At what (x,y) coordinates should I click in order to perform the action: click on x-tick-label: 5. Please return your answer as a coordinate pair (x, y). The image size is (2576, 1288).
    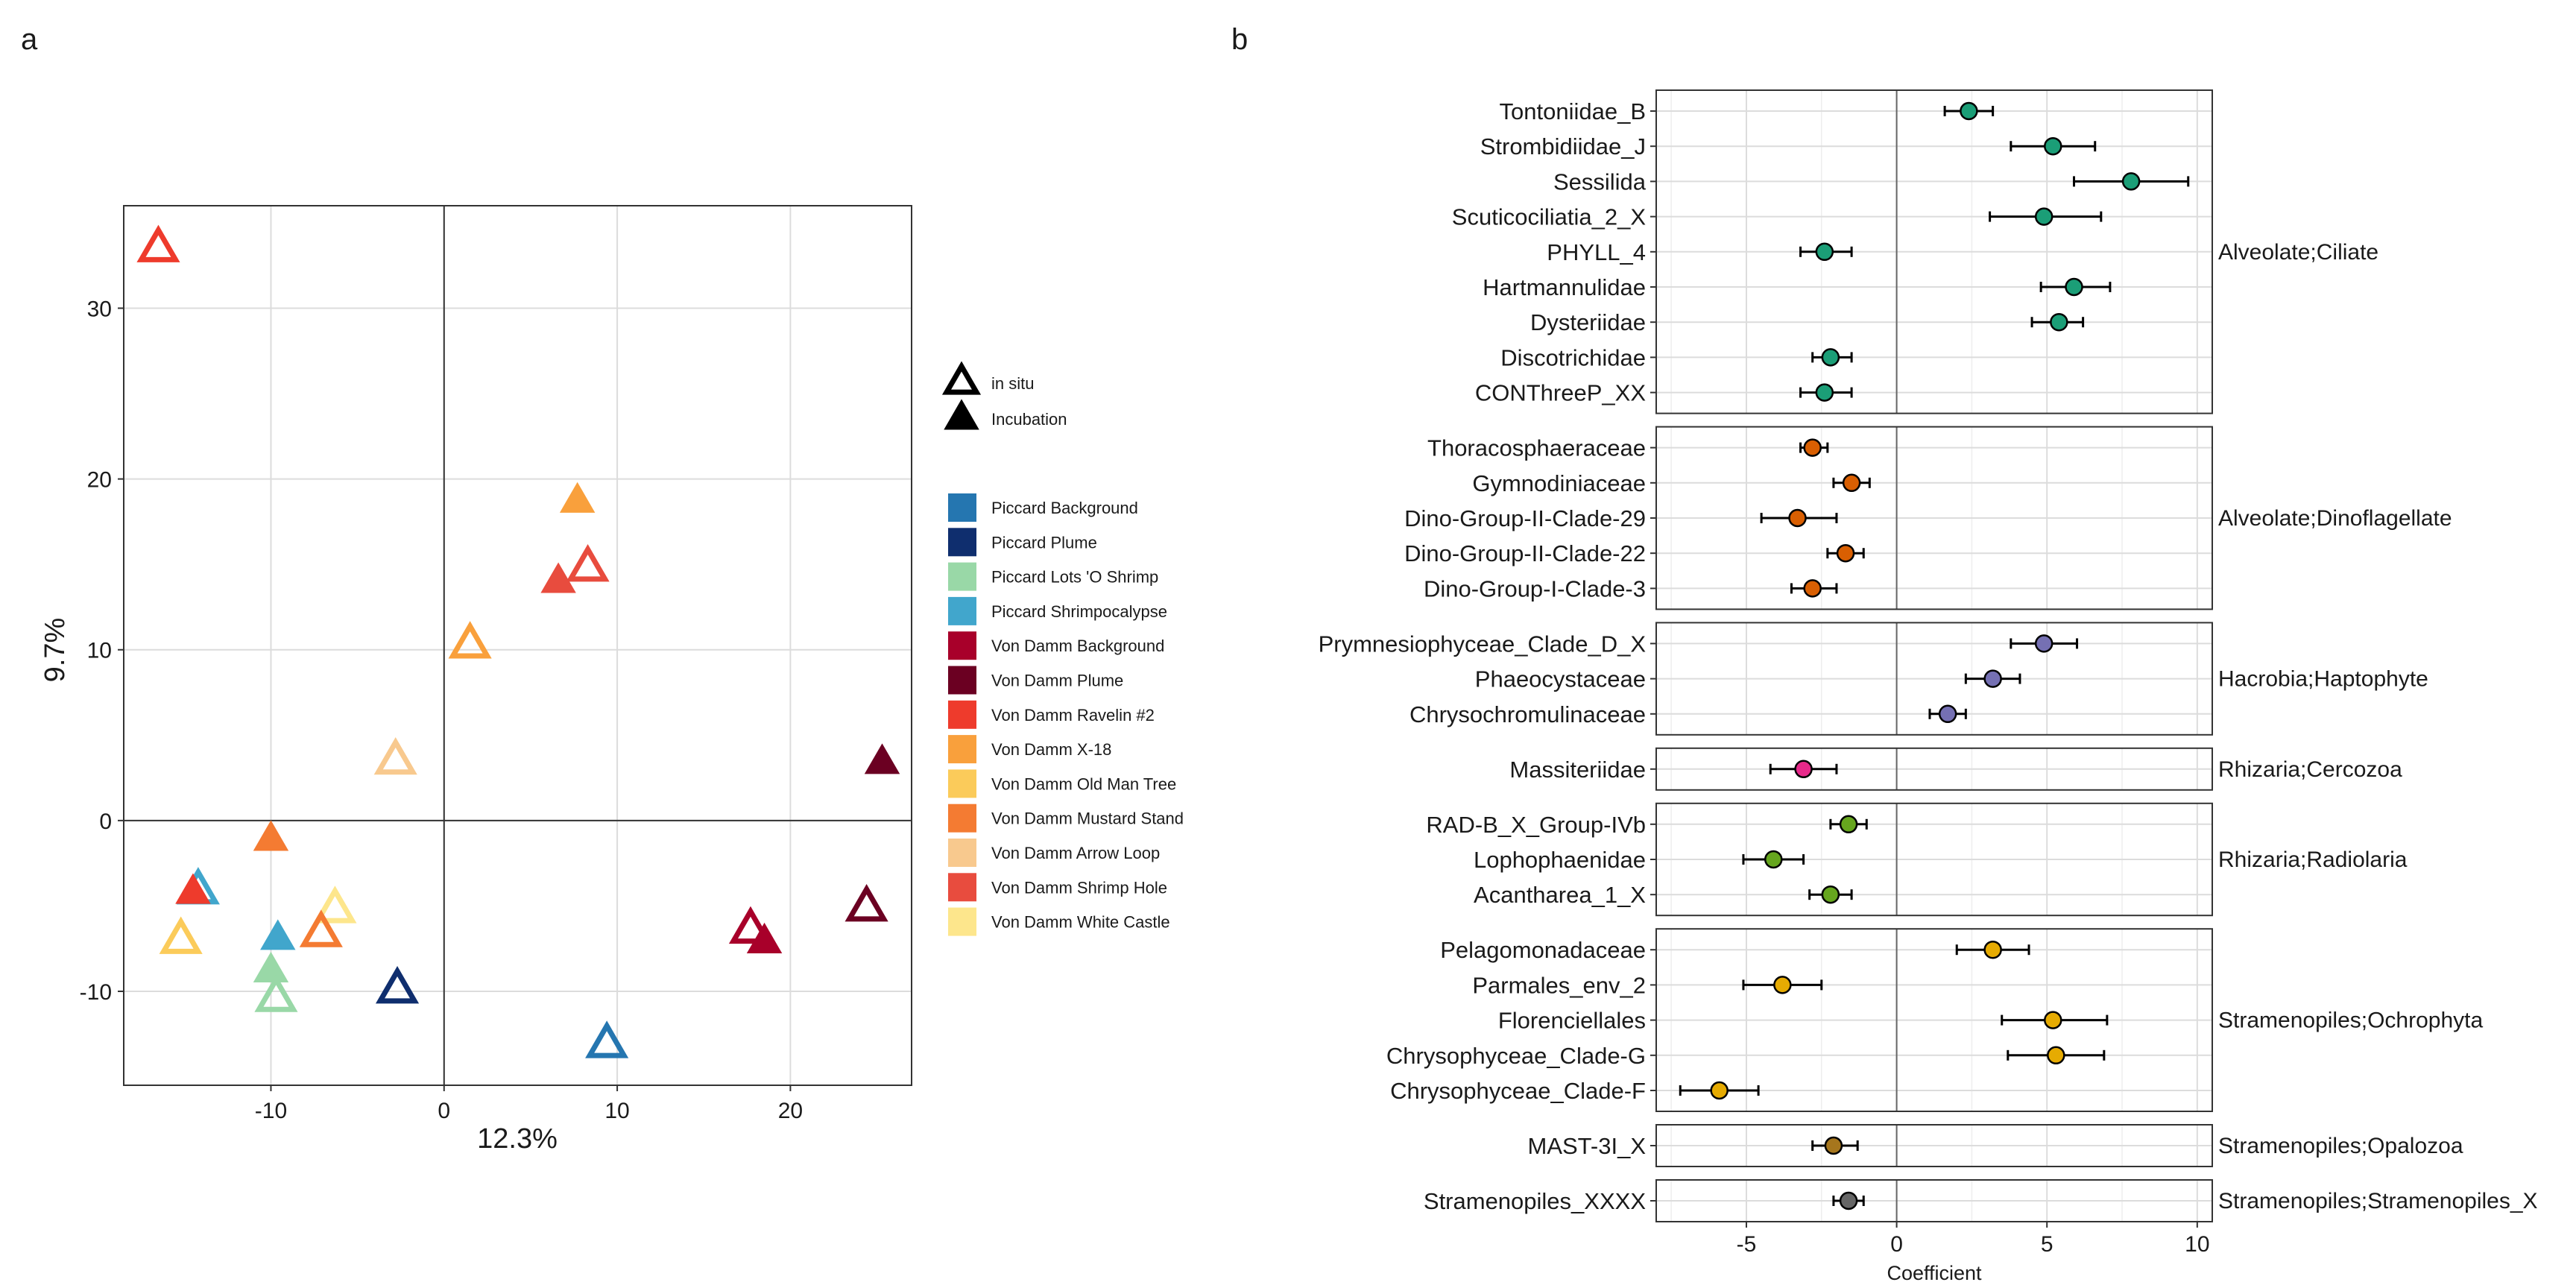
    Looking at the image, I should click on (2047, 1244).